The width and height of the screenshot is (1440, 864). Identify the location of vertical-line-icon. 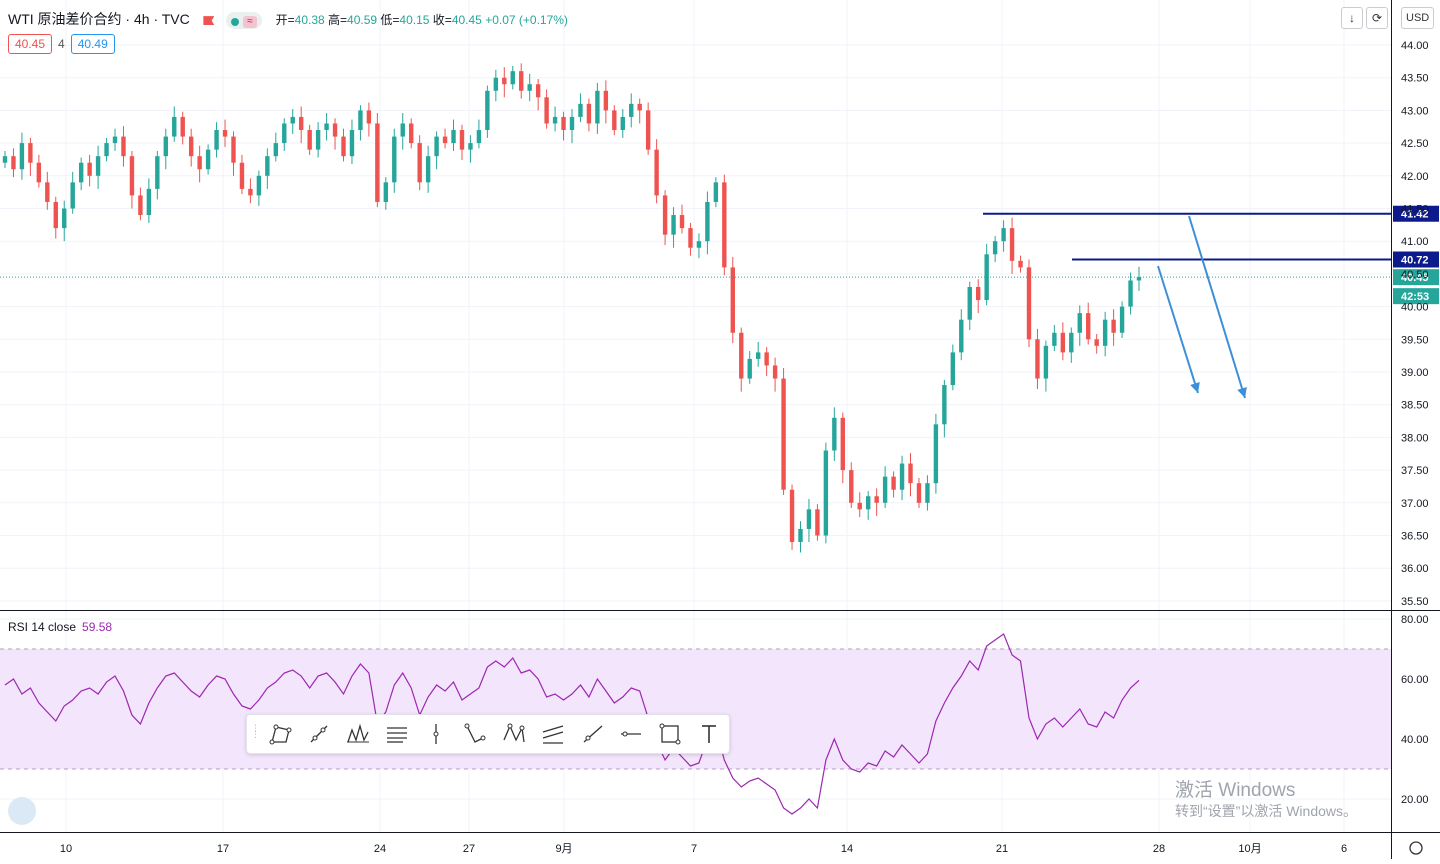
(436, 734).